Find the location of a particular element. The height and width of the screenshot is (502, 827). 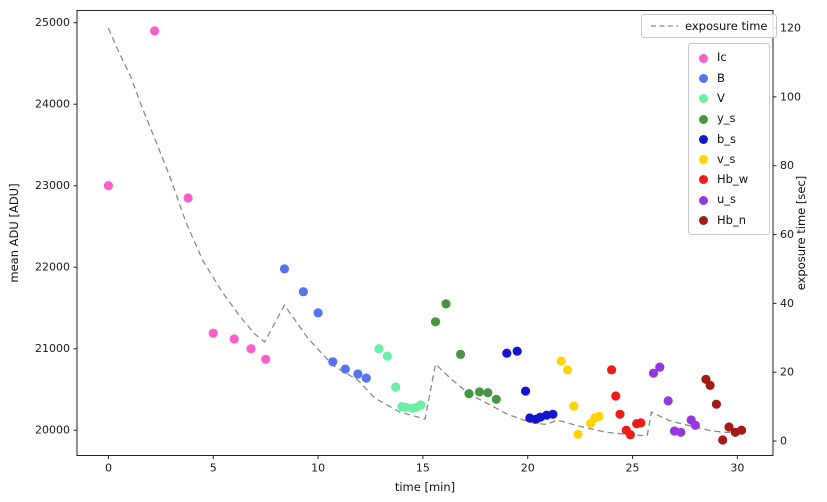

V-marker-icon is located at coordinates (703, 99).